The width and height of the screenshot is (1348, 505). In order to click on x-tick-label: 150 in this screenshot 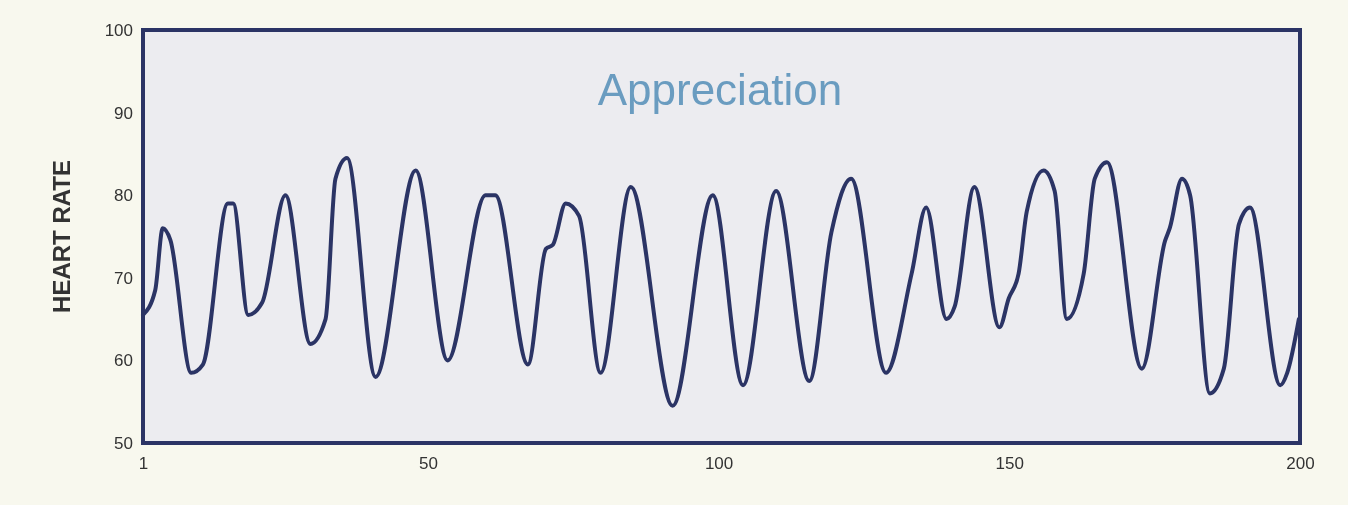, I will do `click(1009, 464)`.